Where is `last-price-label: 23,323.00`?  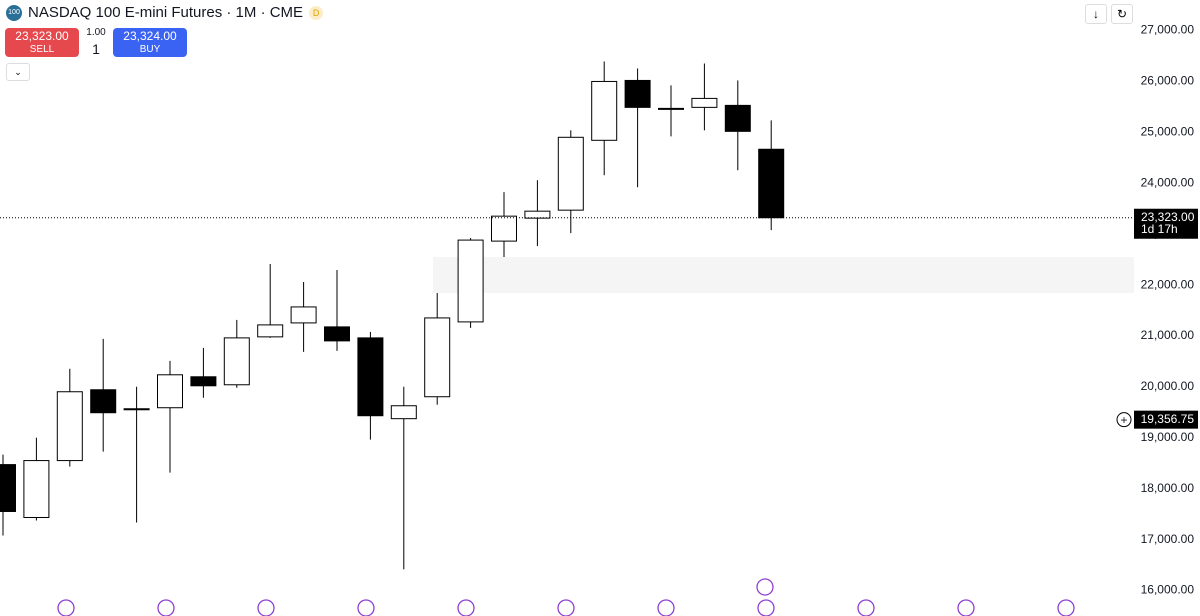 last-price-label: 23,323.00 is located at coordinates (1168, 217).